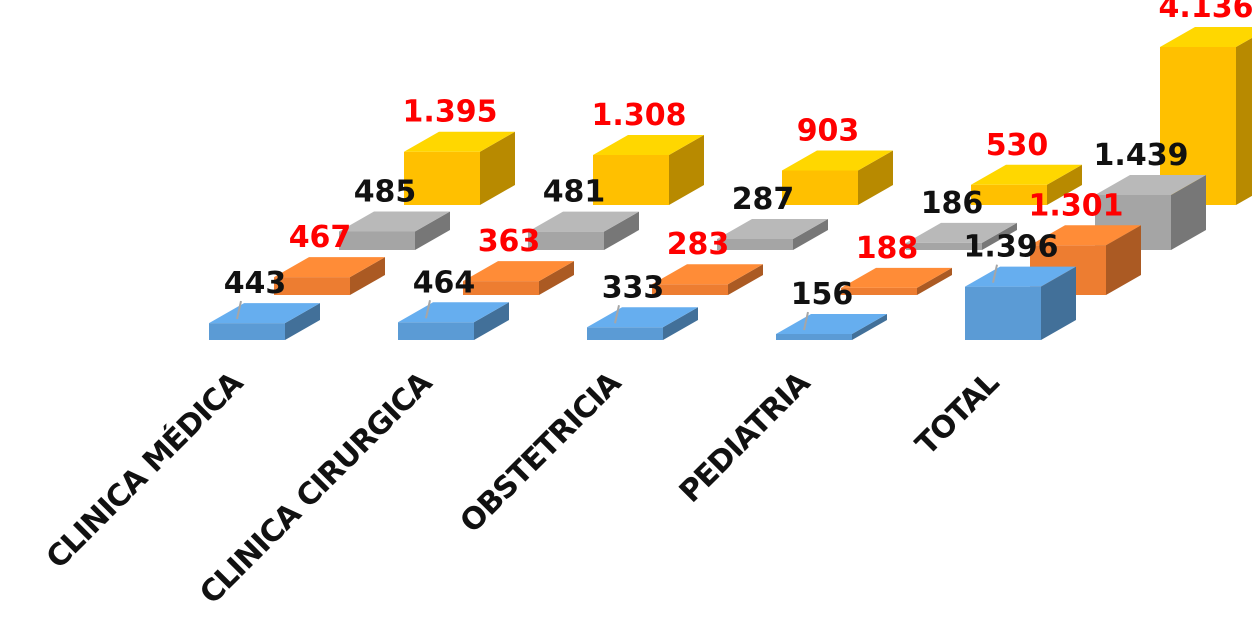 Image resolution: width=1252 pixels, height=620 pixels. What do you see at coordinates (1205, 12) in the screenshot?
I see `data-label-total-series-3: 4.136` at bounding box center [1205, 12].